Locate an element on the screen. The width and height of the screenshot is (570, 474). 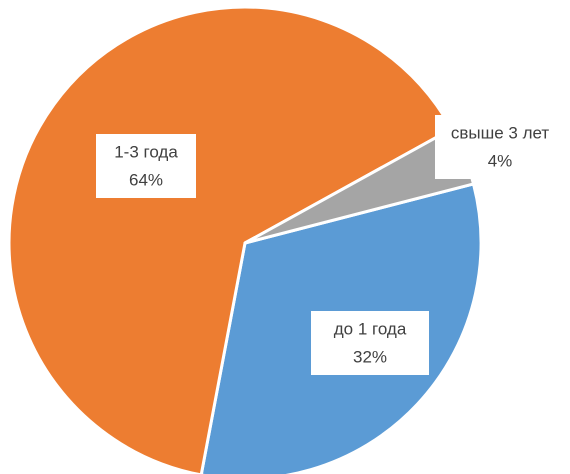
category-label: до 1 года is located at coordinates (370, 328).